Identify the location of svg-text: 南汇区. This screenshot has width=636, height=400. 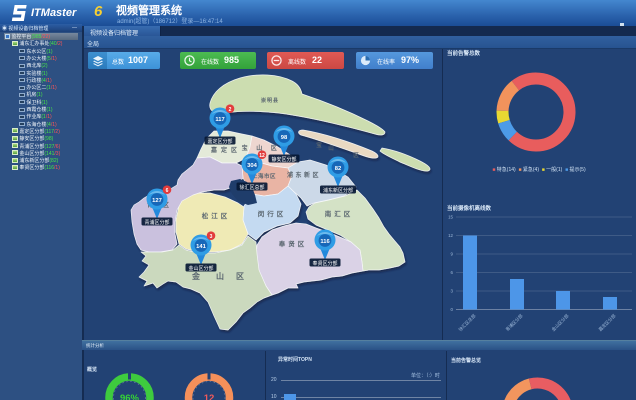
(339, 213).